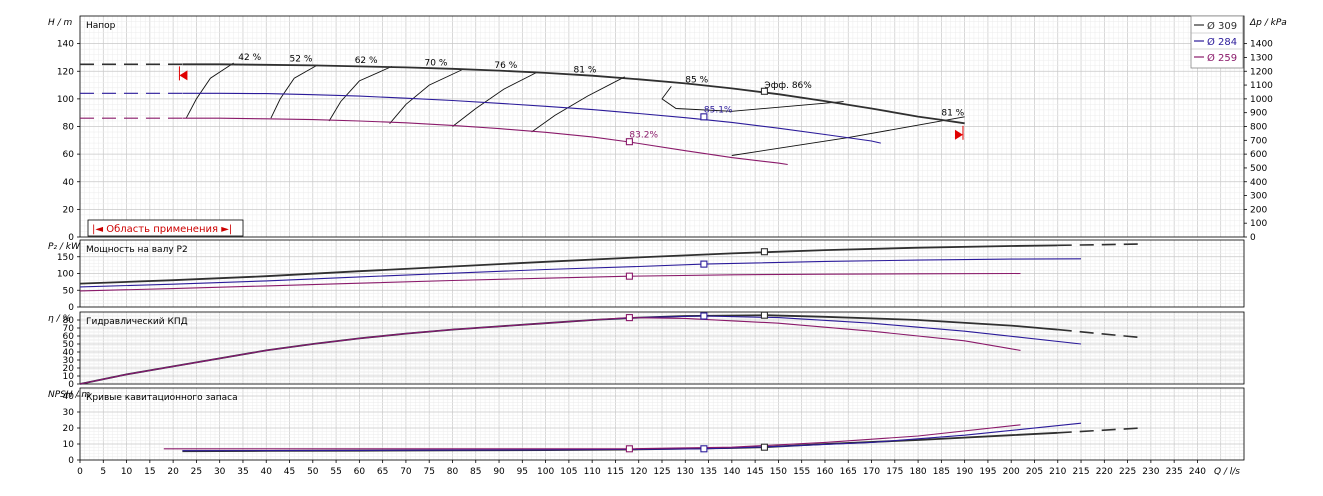 This screenshot has width=1323, height=496. What do you see at coordinates (69, 395) in the screenshot?
I see `y-axis-label: NPSH / m` at bounding box center [69, 395].